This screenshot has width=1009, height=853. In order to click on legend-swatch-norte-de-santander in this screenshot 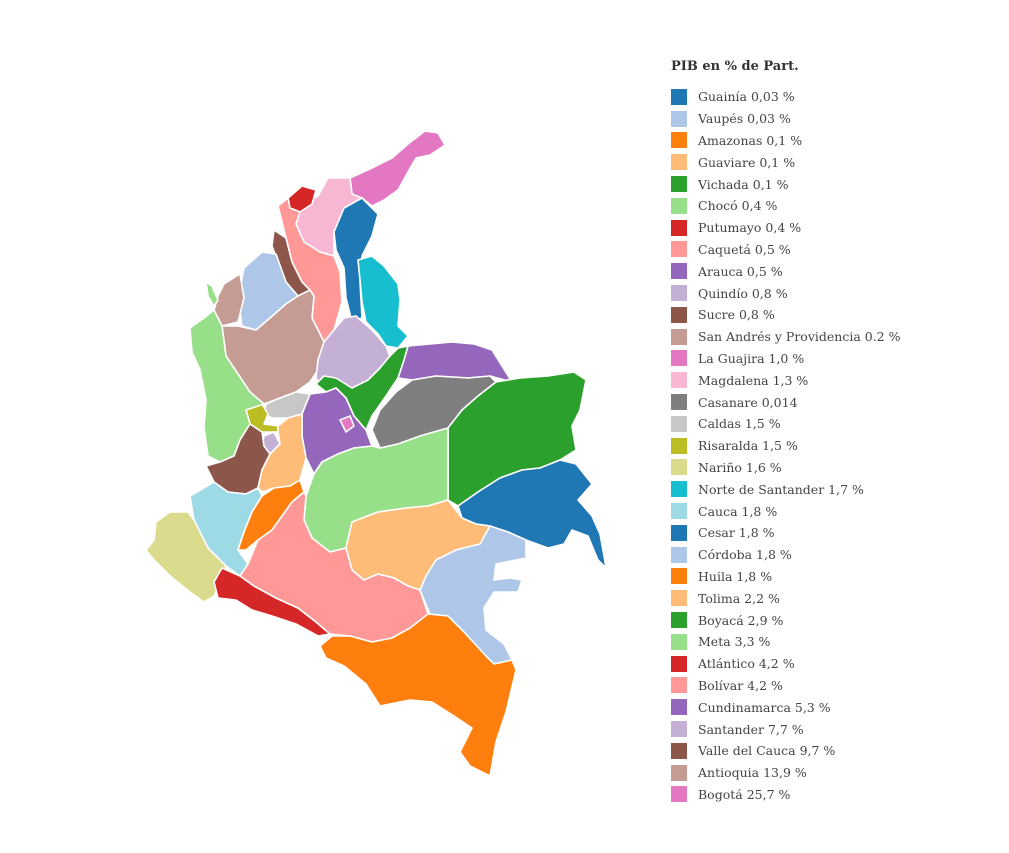, I will do `click(679, 489)`.